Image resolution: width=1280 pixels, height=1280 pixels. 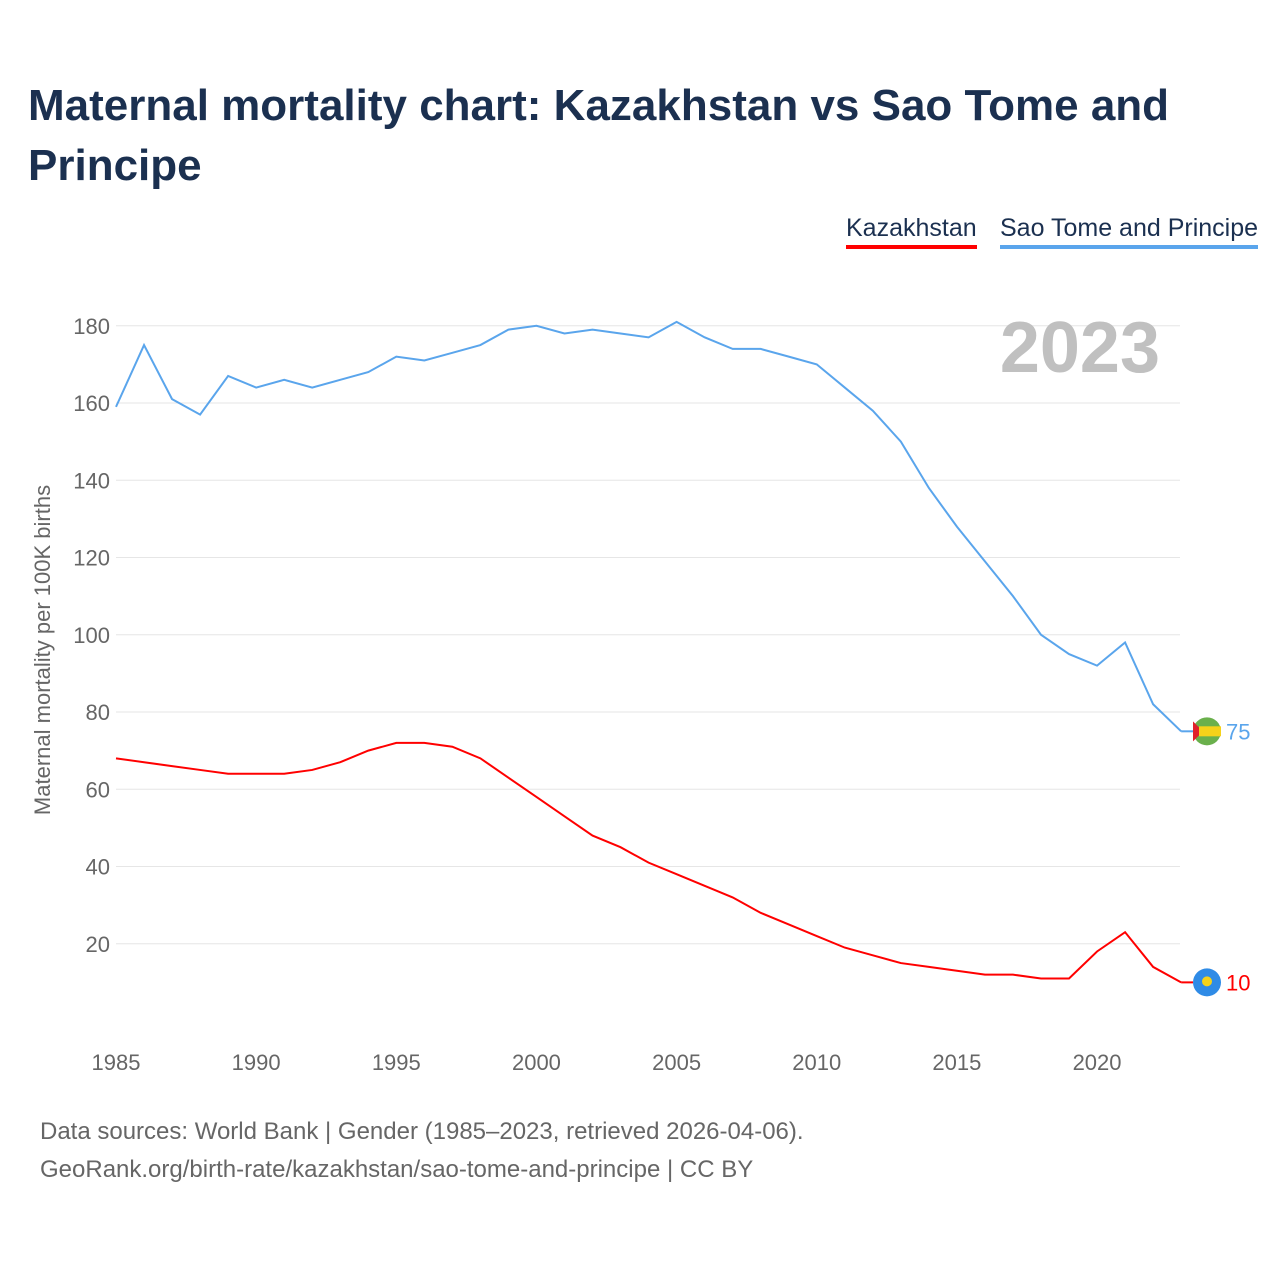 I want to click on flag-band, so click(x=1210, y=731).